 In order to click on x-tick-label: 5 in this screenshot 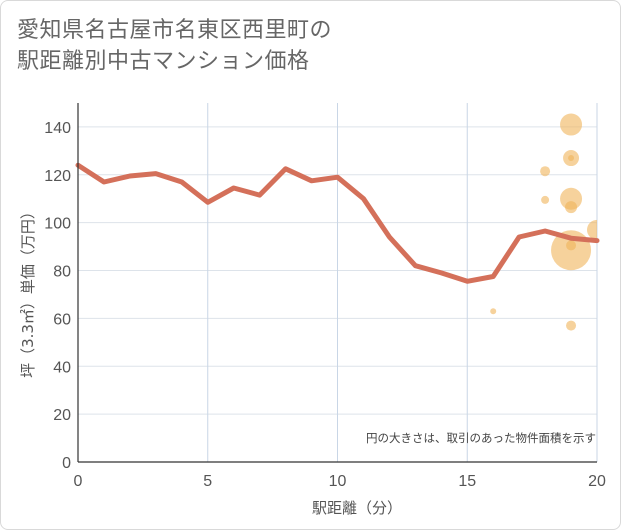, I will do `click(207, 481)`.